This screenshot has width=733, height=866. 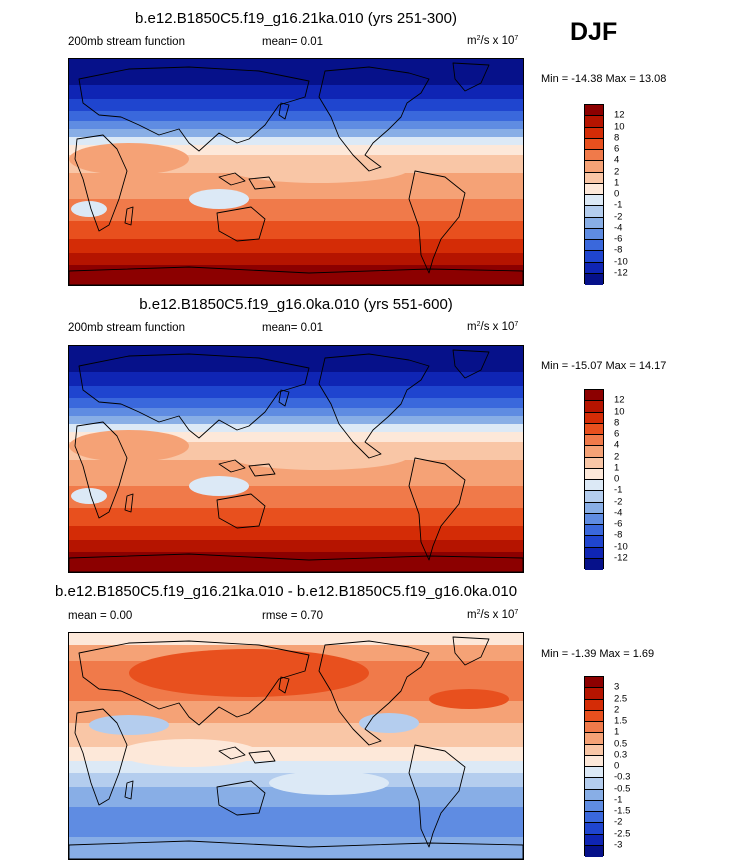 What do you see at coordinates (598, 654) in the screenshot?
I see `panel3-minmax: Min = -1.39 Max = 1.69` at bounding box center [598, 654].